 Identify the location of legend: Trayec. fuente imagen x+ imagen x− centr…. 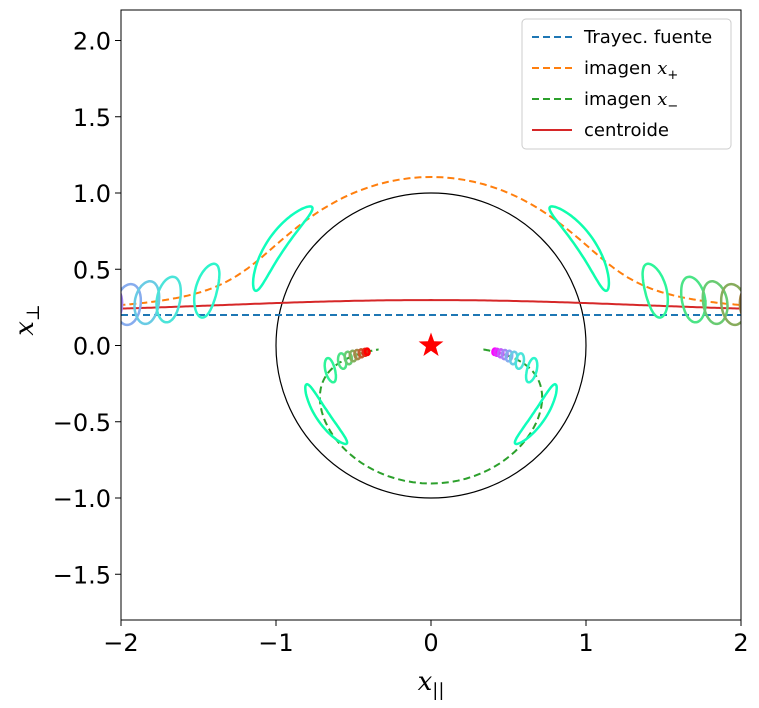
(626, 84).